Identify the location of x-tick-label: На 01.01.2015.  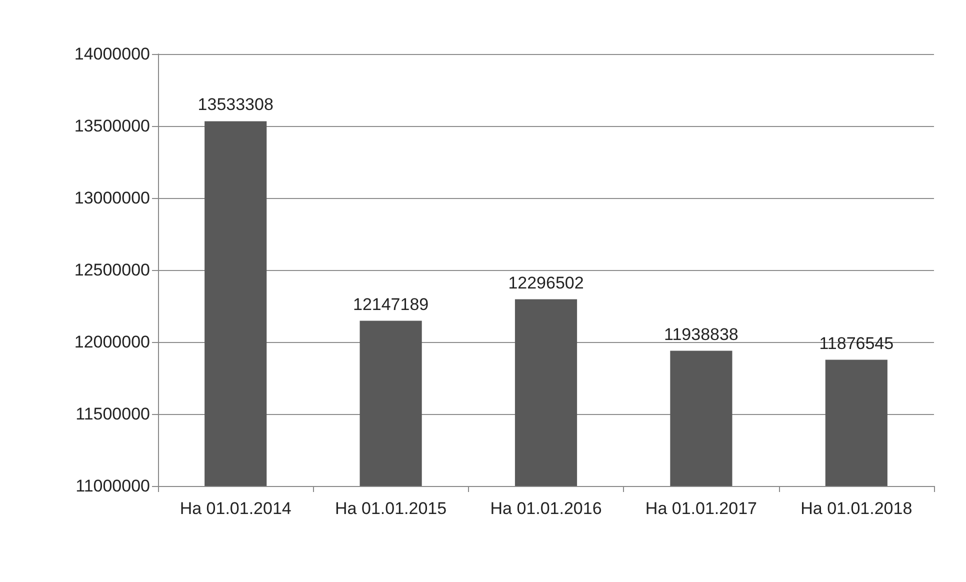
(391, 508).